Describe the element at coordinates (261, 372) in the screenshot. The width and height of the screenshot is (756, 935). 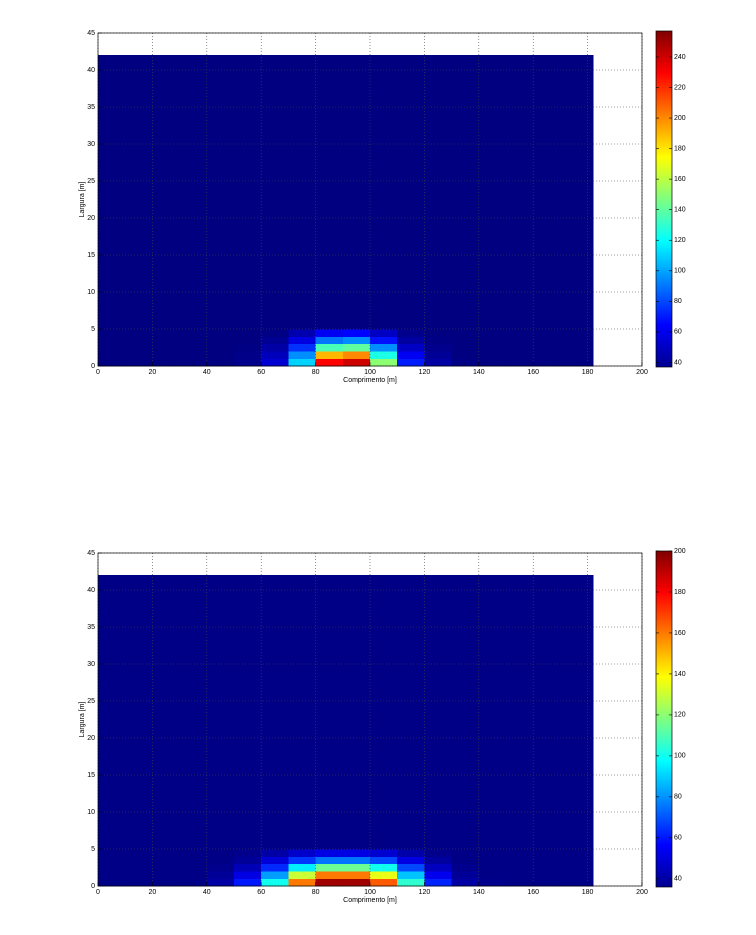
I see `x-tick-label: 60` at that location.